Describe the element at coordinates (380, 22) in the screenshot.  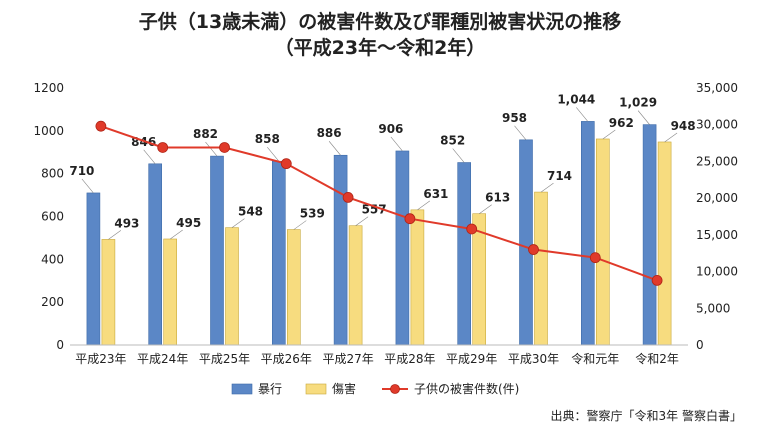
I see `chart-title: 子供（13歳未満）の被害件数及び罪種別被害状況の推移` at that location.